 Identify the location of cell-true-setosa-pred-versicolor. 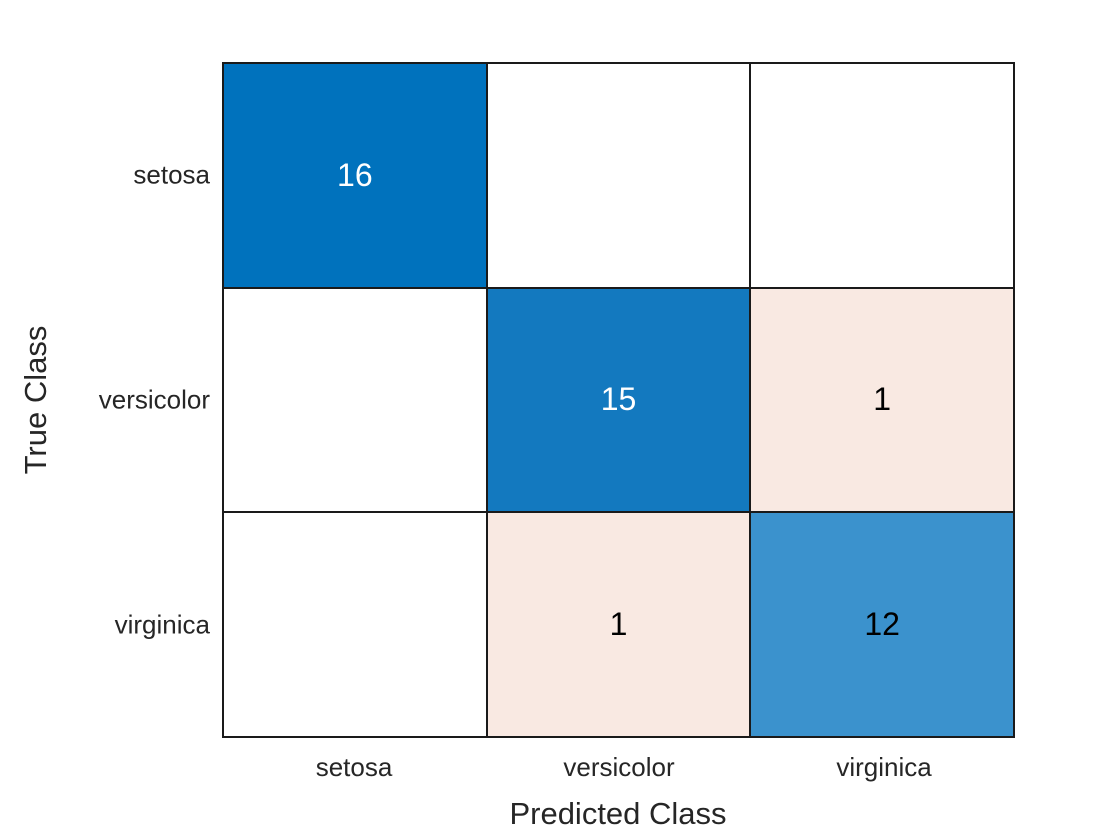
(618, 175).